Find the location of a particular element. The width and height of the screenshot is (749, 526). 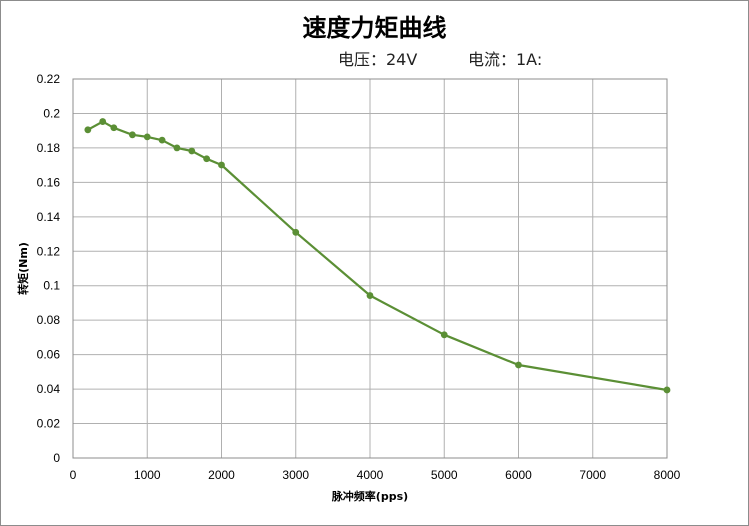

x-tick-label: 4000 is located at coordinates (370, 475).